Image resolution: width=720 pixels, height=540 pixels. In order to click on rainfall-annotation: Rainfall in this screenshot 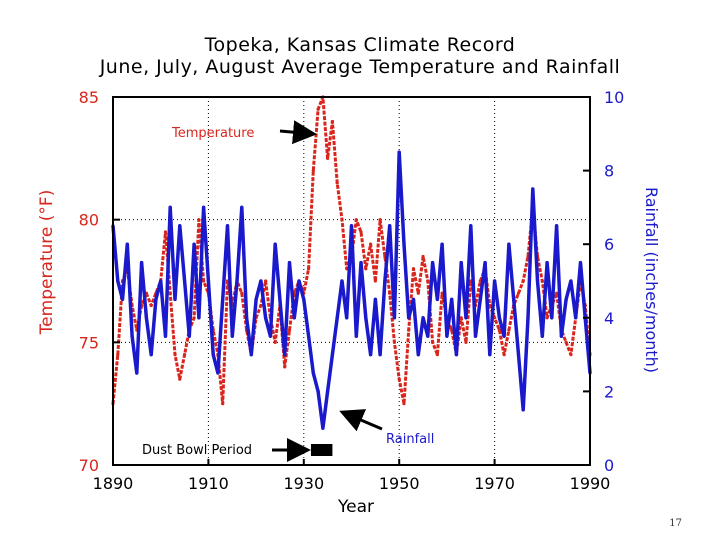, I will do `click(410, 439)`.